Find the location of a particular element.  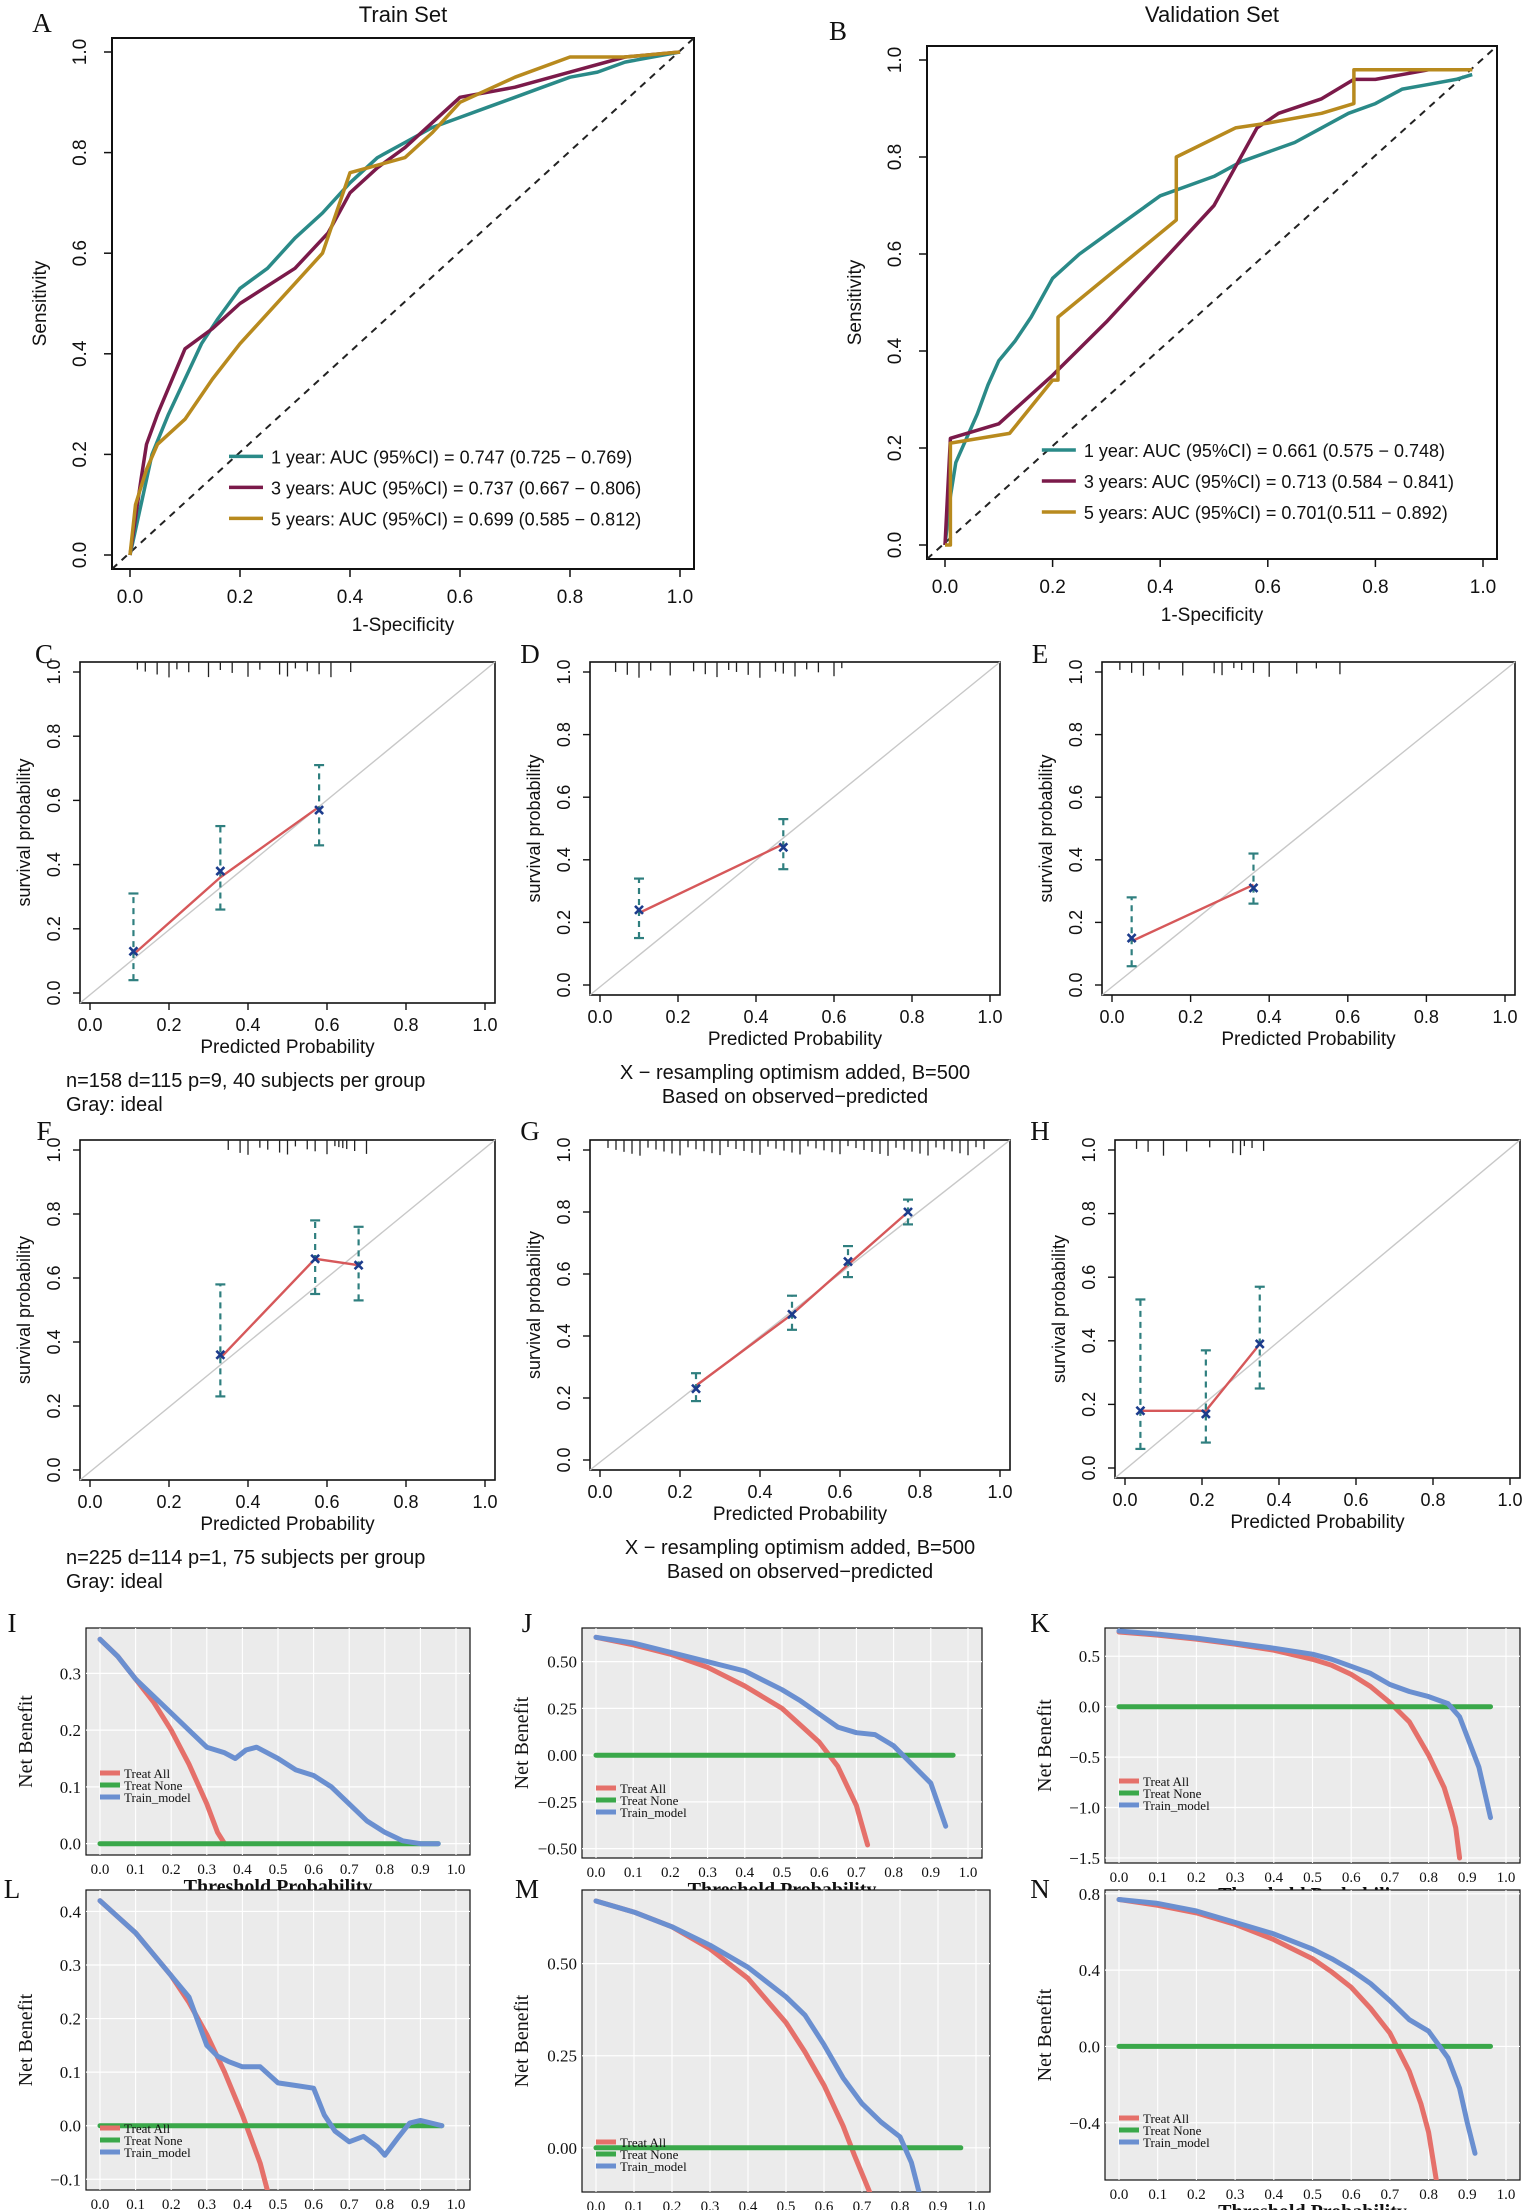

roc-curve-5-years is located at coordinates (1209, 307).